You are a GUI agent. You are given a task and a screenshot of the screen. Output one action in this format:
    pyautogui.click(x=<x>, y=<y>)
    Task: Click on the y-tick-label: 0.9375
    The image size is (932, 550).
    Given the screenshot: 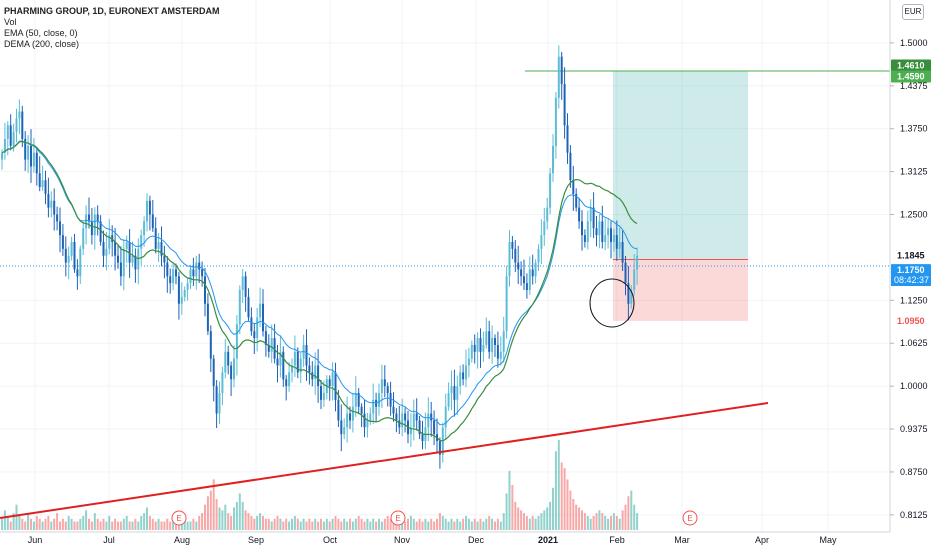 What is the action you would take?
    pyautogui.click(x=914, y=429)
    